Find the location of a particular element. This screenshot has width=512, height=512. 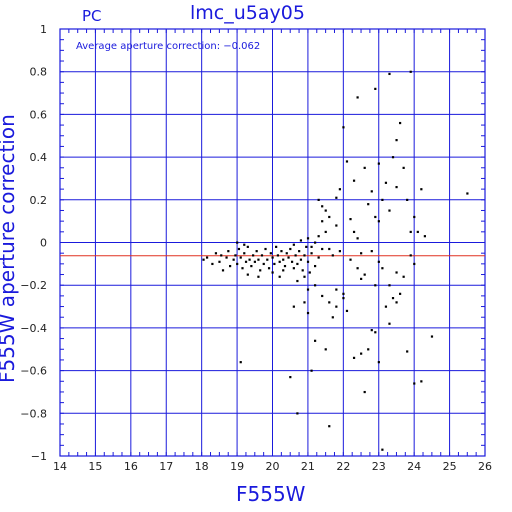

x-tick-label: 22 is located at coordinates (343, 466).